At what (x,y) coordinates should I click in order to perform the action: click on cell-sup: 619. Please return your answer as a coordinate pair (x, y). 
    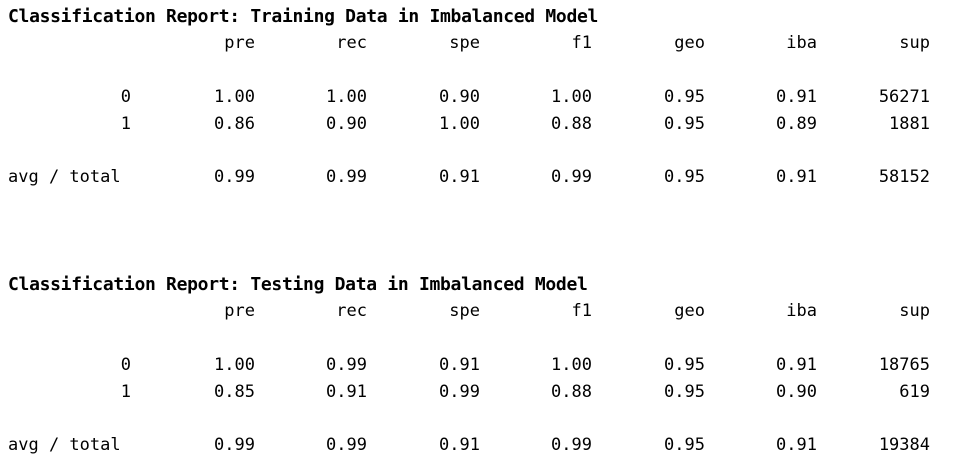
    Looking at the image, I should click on (914, 392).